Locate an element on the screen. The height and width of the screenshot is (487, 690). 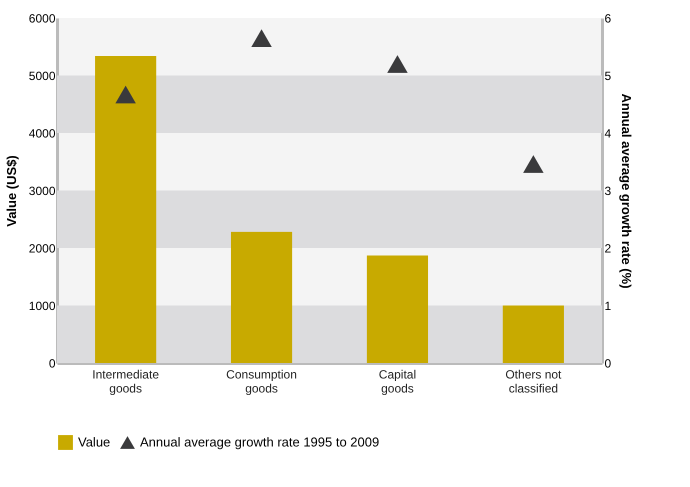
legend-label: Annual average growth rate 1995 to 2009 is located at coordinates (260, 442).